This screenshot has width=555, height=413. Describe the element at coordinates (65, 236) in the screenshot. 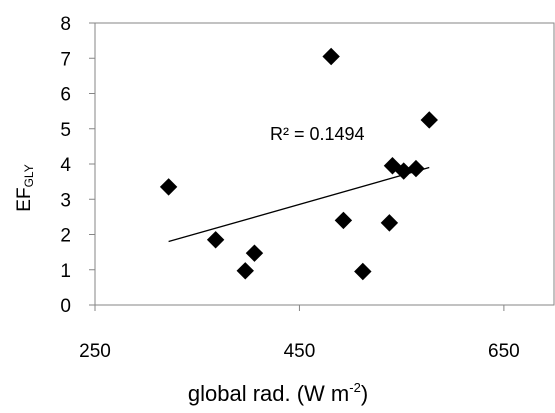

I see `y-tick-label: 2` at that location.